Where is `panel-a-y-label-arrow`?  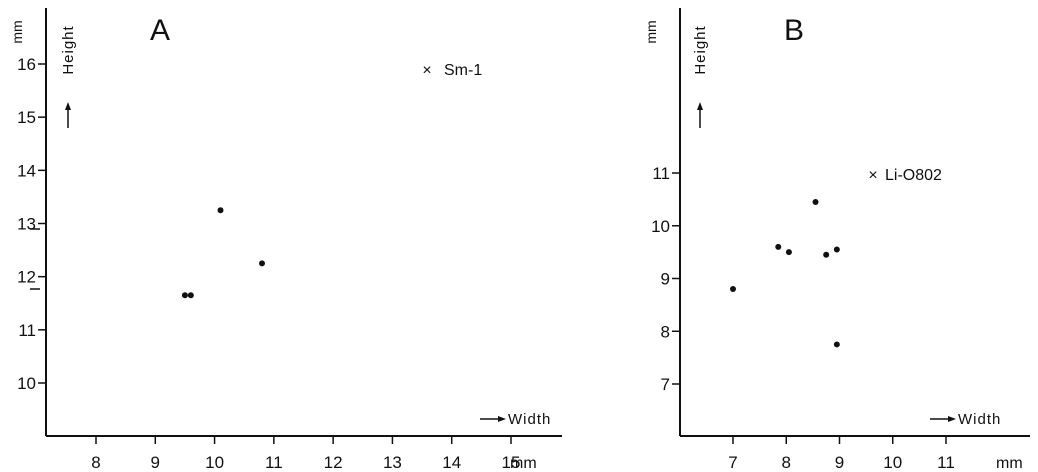 panel-a-y-label-arrow is located at coordinates (68, 115).